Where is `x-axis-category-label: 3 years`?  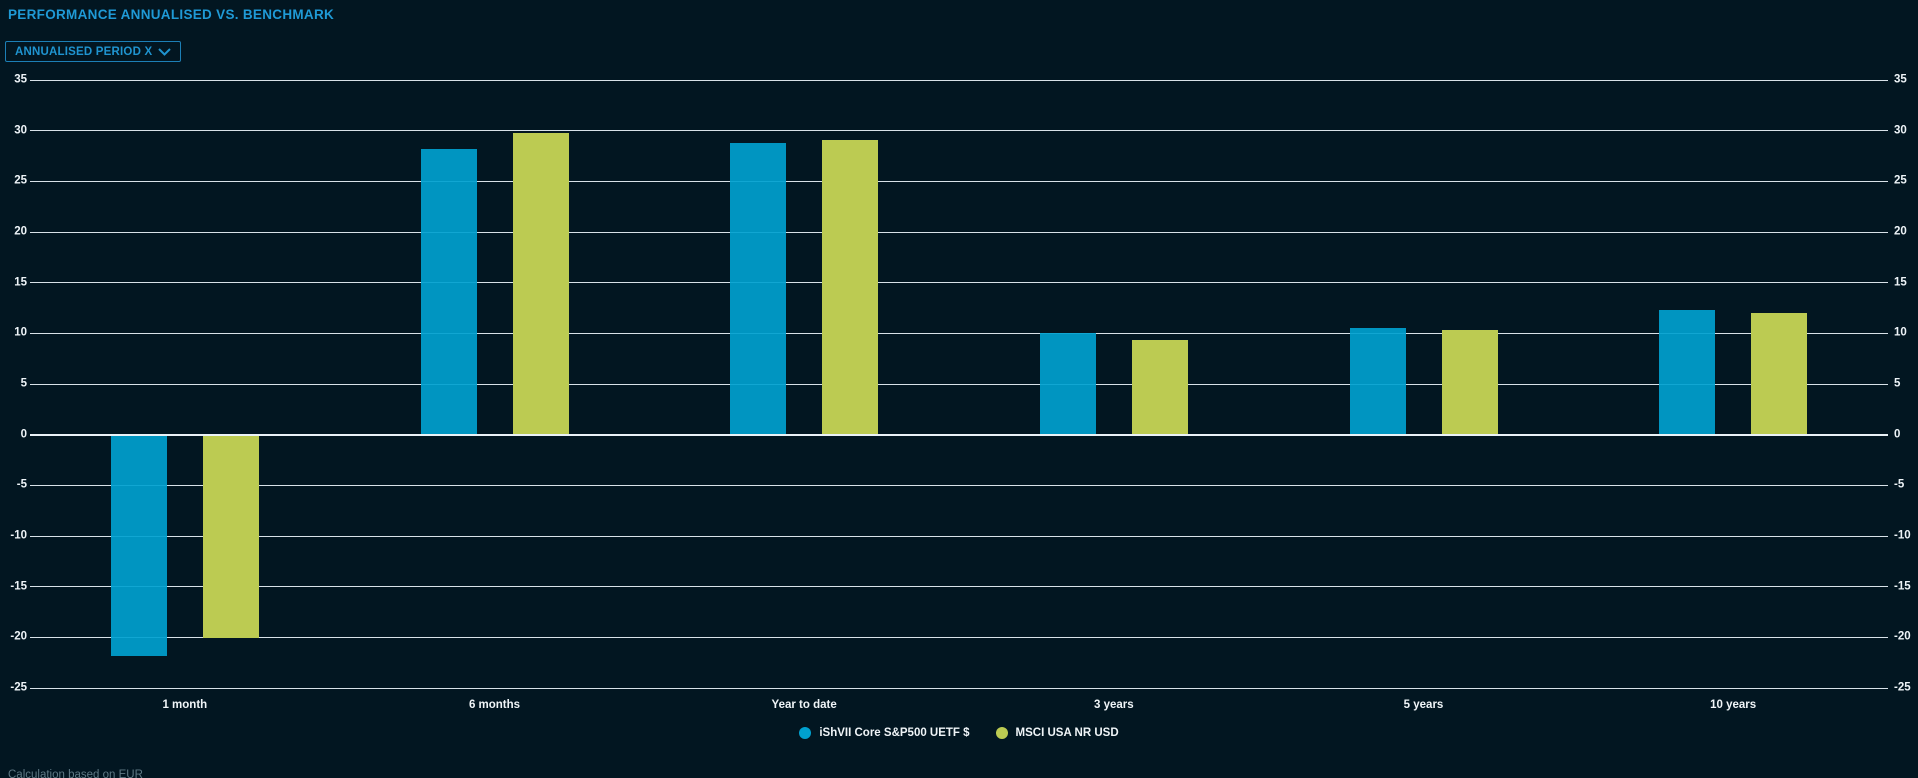 x-axis-category-label: 3 years is located at coordinates (1114, 705).